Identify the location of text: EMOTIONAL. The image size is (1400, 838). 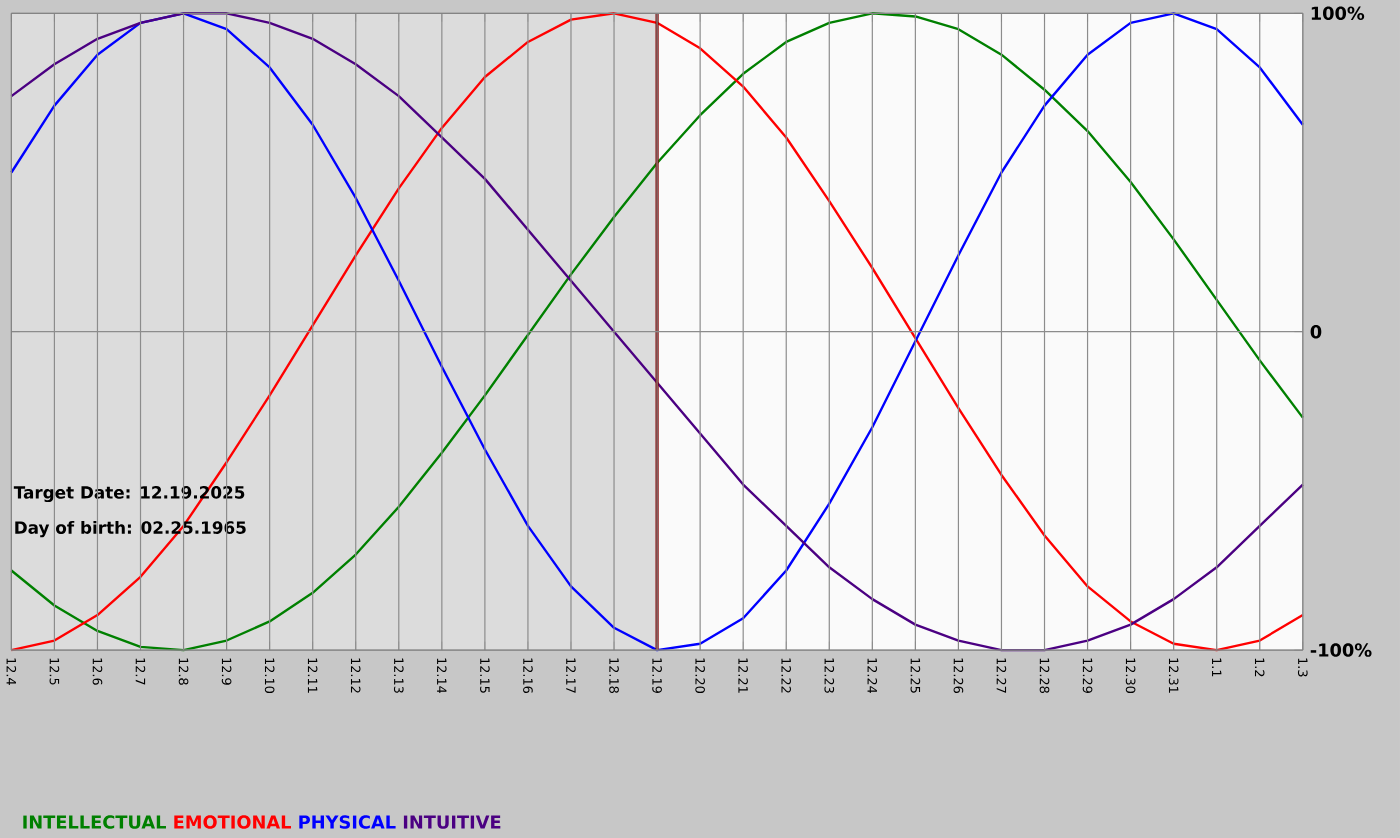
(232, 822).